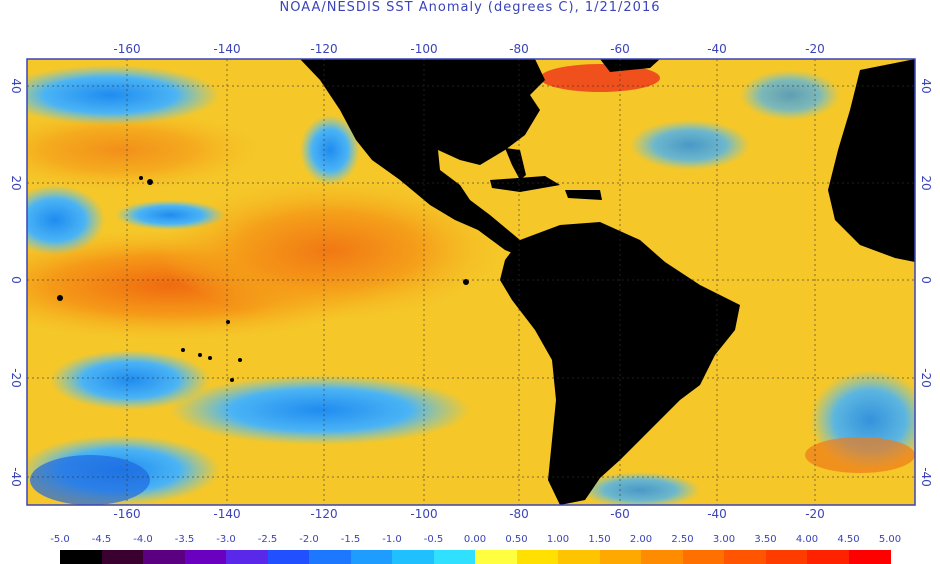 This screenshot has width=940, height=564. Describe the element at coordinates (422, 158) in the screenshot. I see `north-america-landmass` at that location.